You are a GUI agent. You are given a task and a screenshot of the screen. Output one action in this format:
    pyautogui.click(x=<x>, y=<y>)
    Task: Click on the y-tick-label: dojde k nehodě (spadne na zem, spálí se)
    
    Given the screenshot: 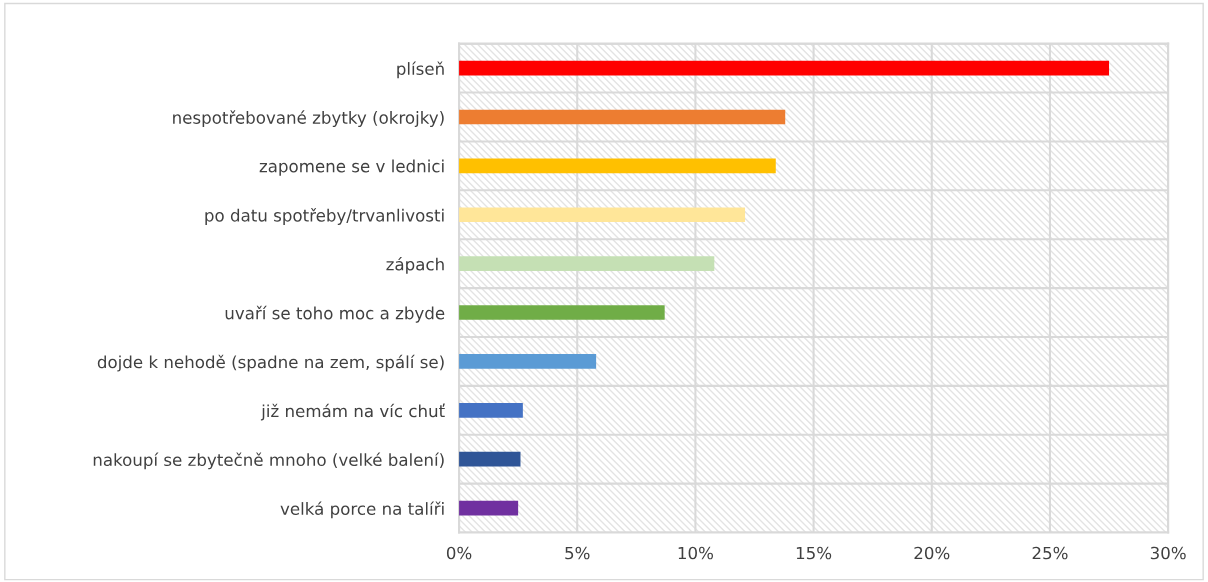 What is the action you would take?
    pyautogui.click(x=270, y=363)
    